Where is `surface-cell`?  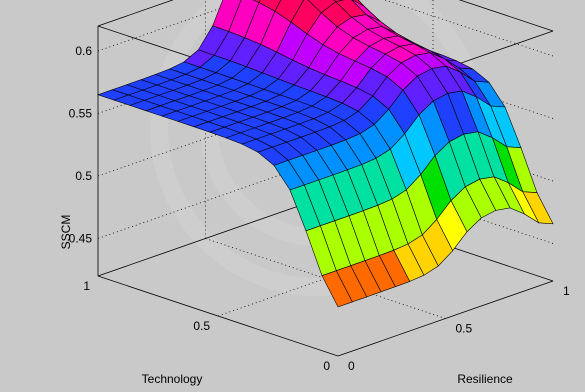
surface-cell is located at coordinates (337, 289).